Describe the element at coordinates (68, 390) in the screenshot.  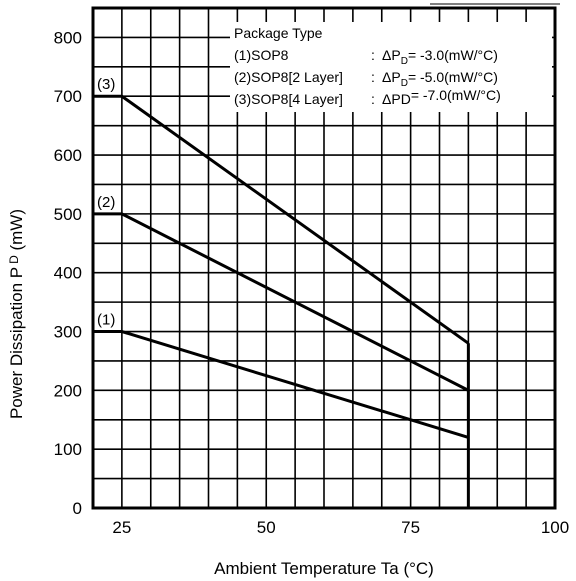
I see `y-tick-label: 200` at that location.